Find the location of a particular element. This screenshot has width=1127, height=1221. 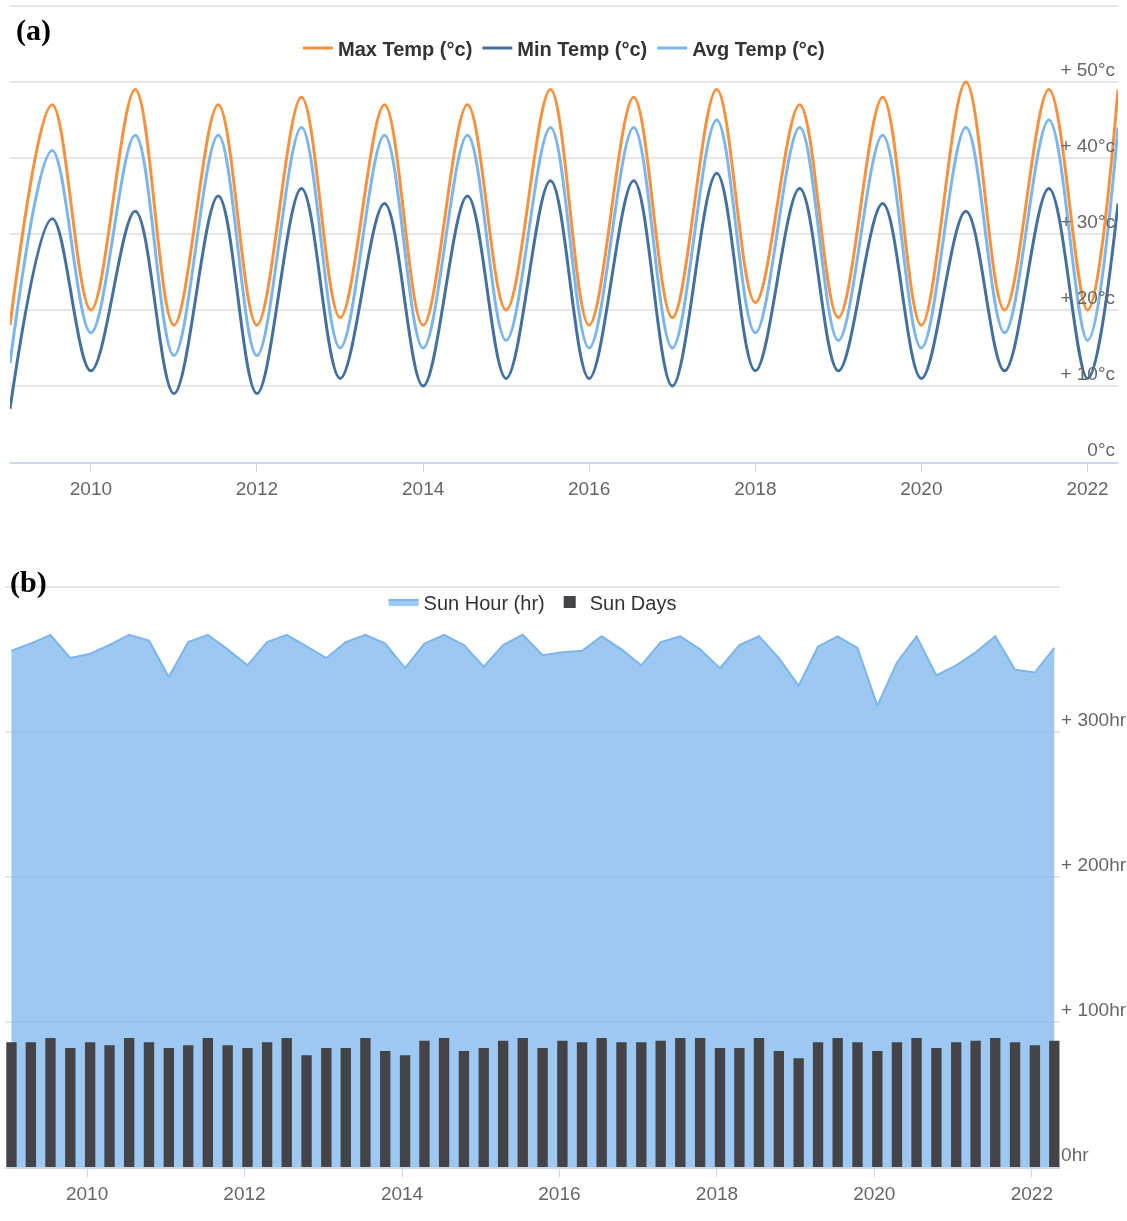

y-tick-label: 0hr is located at coordinates (1075, 1154).